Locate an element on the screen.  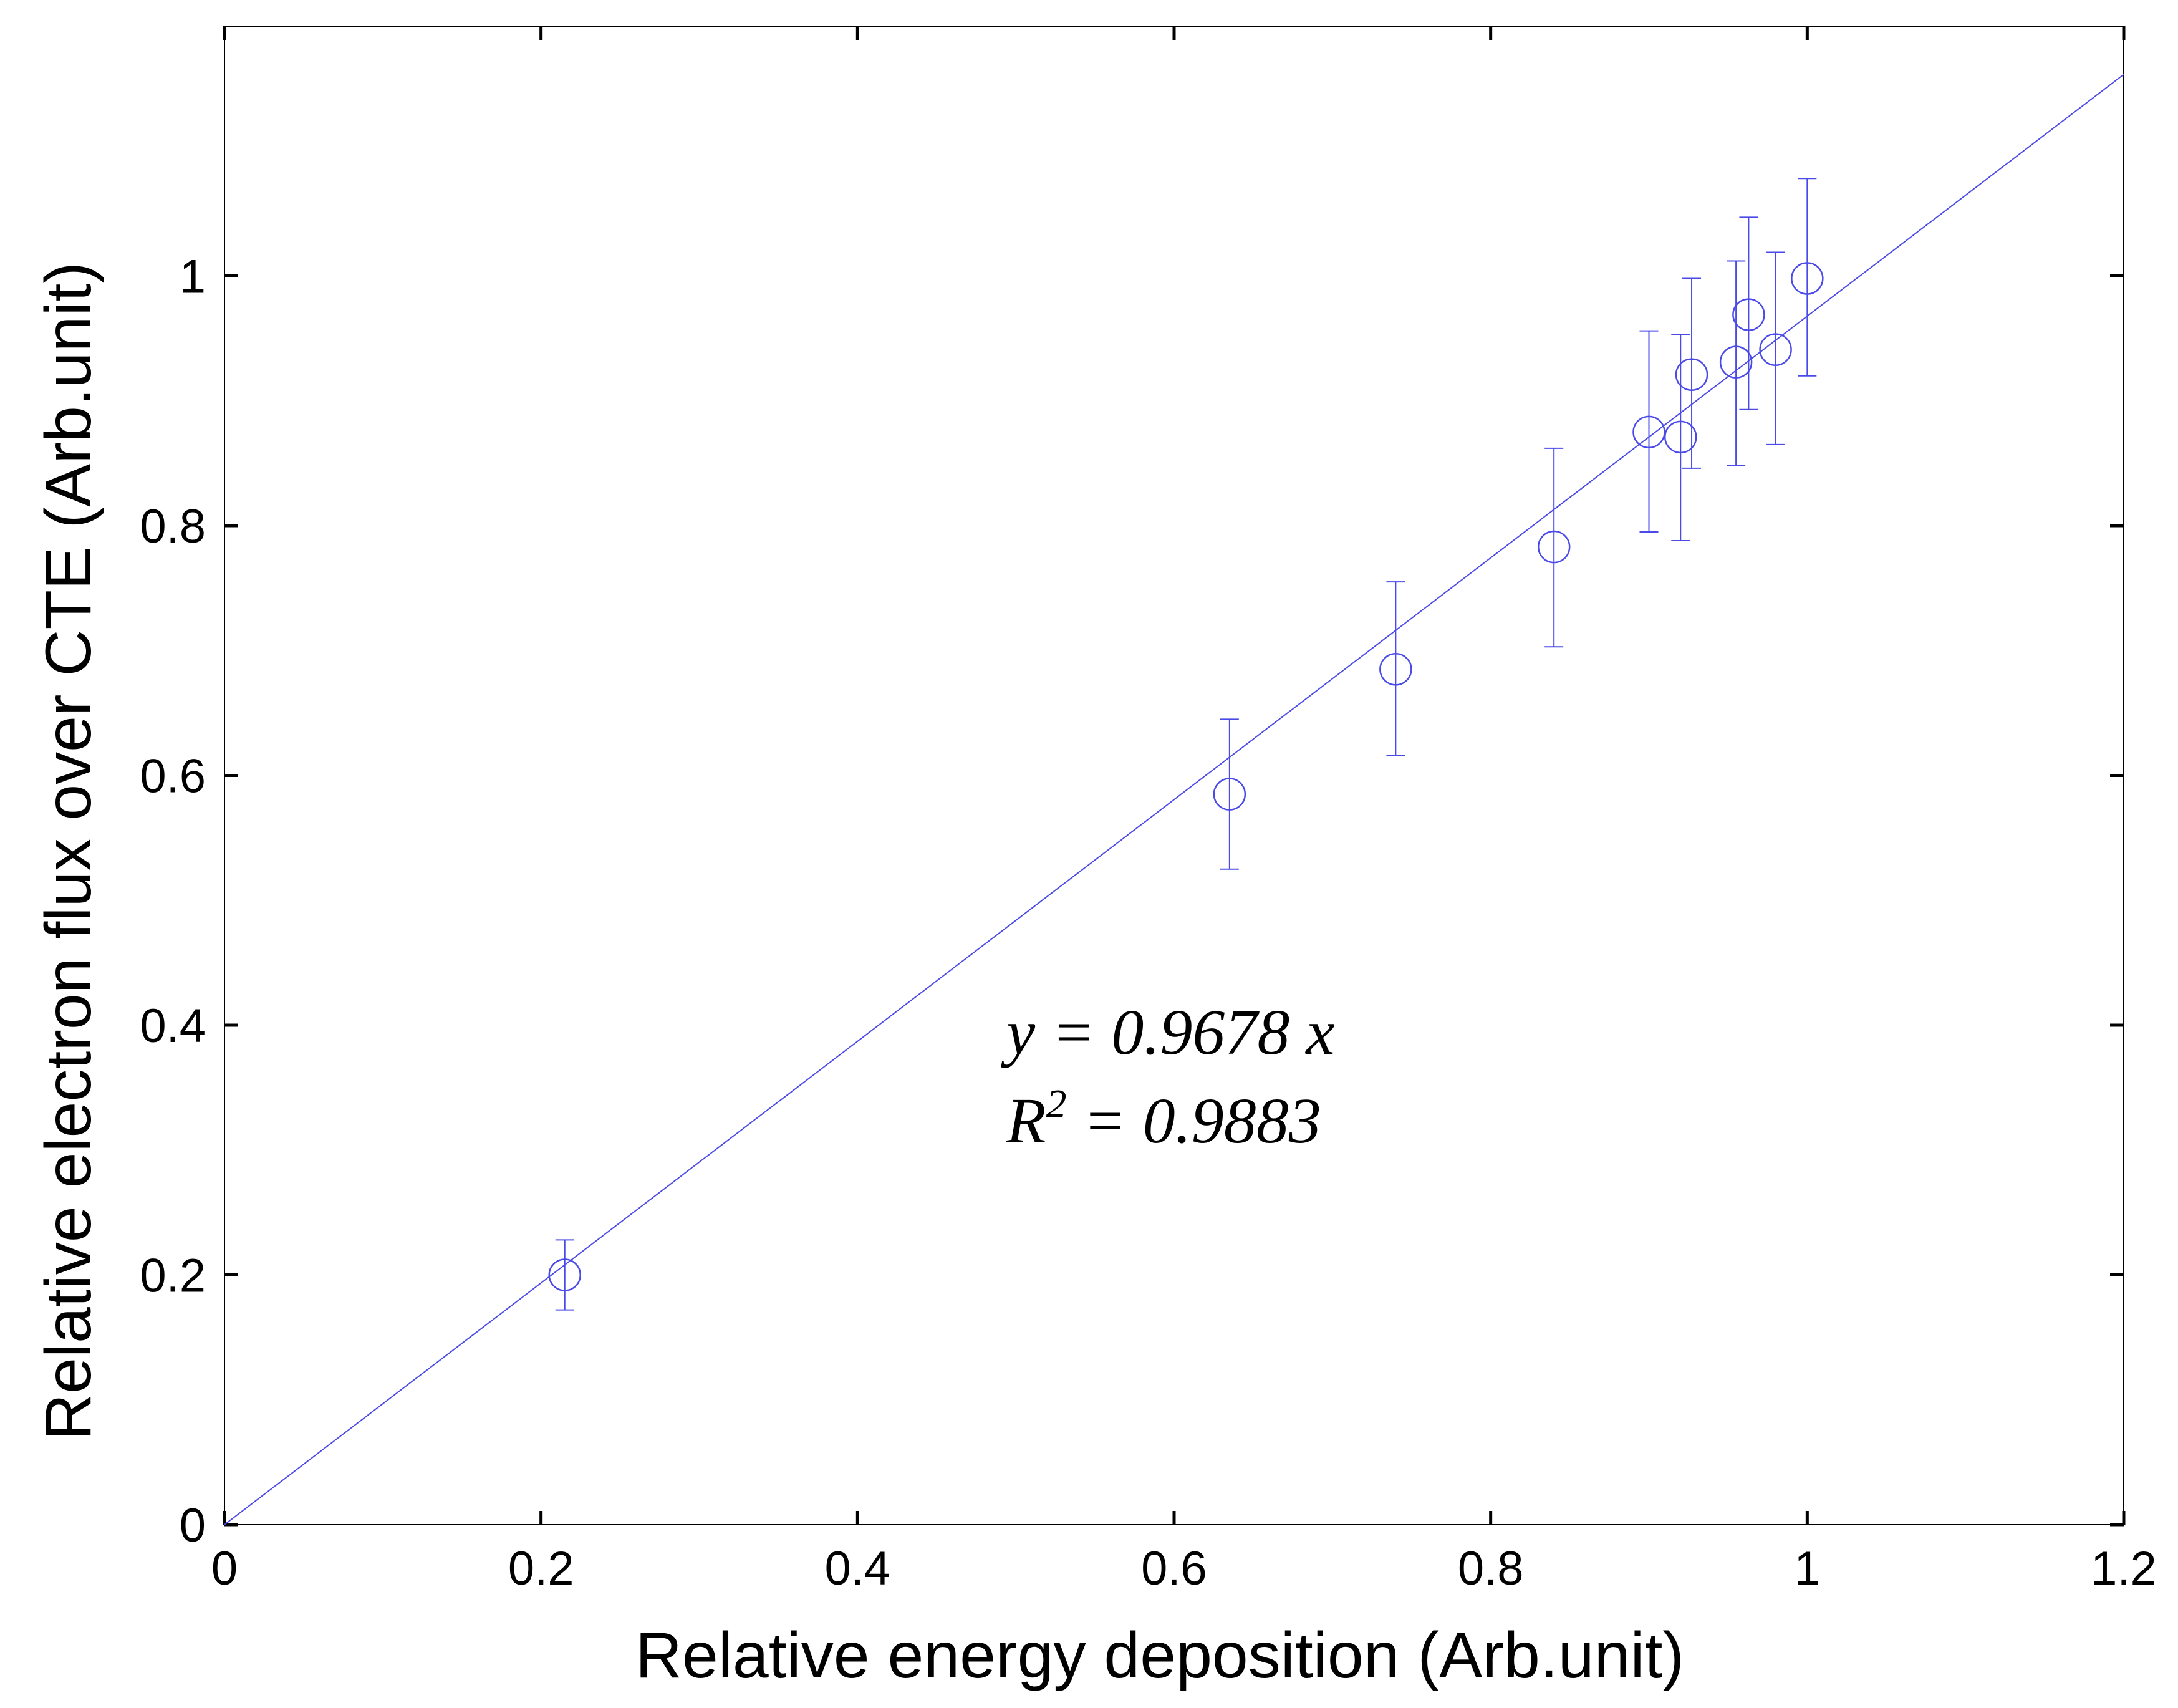
x-tick-label: 1 is located at coordinates (1807, 1568).